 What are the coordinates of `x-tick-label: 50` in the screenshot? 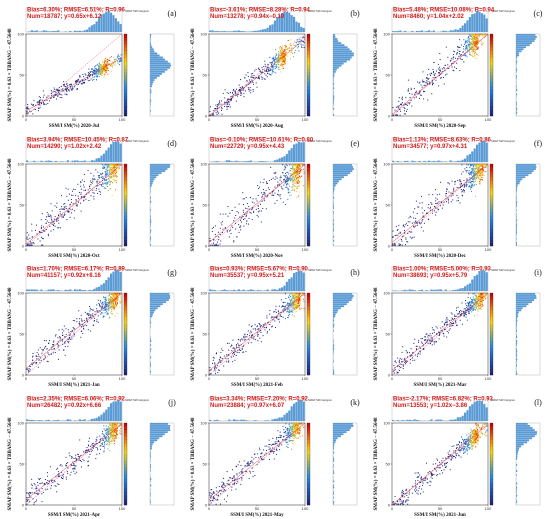 It's located at (257, 249).